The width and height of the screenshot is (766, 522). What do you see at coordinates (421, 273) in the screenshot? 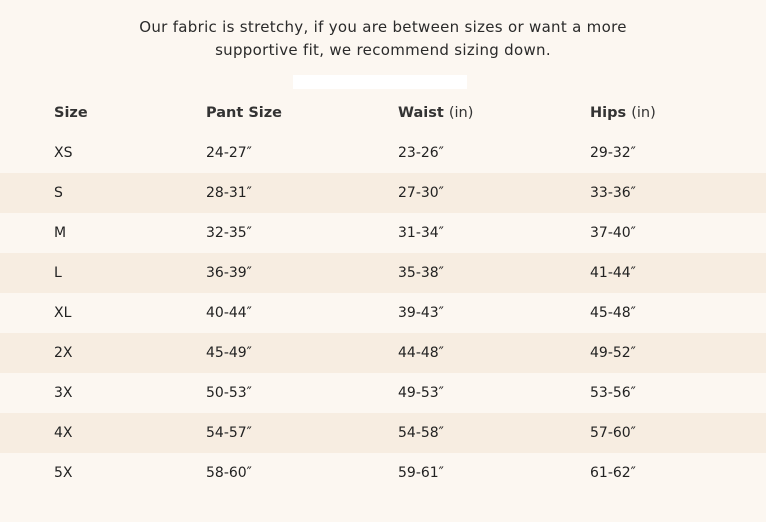
I see `table-cell: 35-38″` at bounding box center [421, 273].